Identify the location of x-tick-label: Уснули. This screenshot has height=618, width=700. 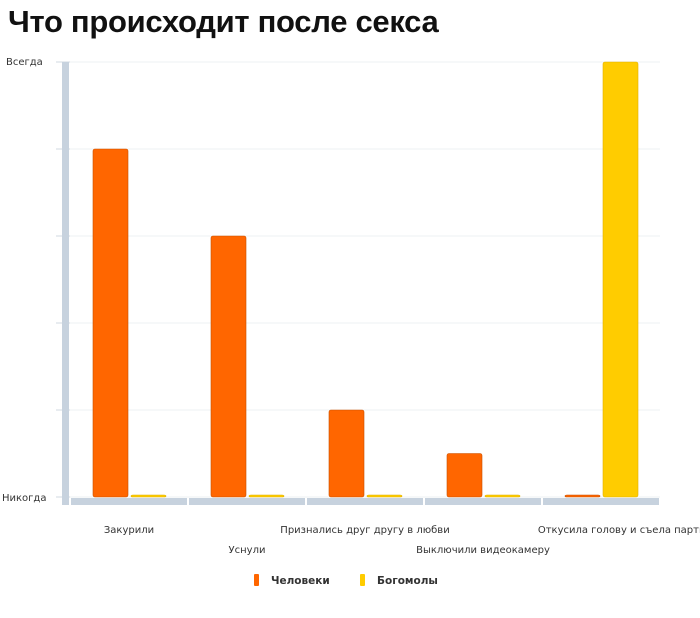
(247, 550).